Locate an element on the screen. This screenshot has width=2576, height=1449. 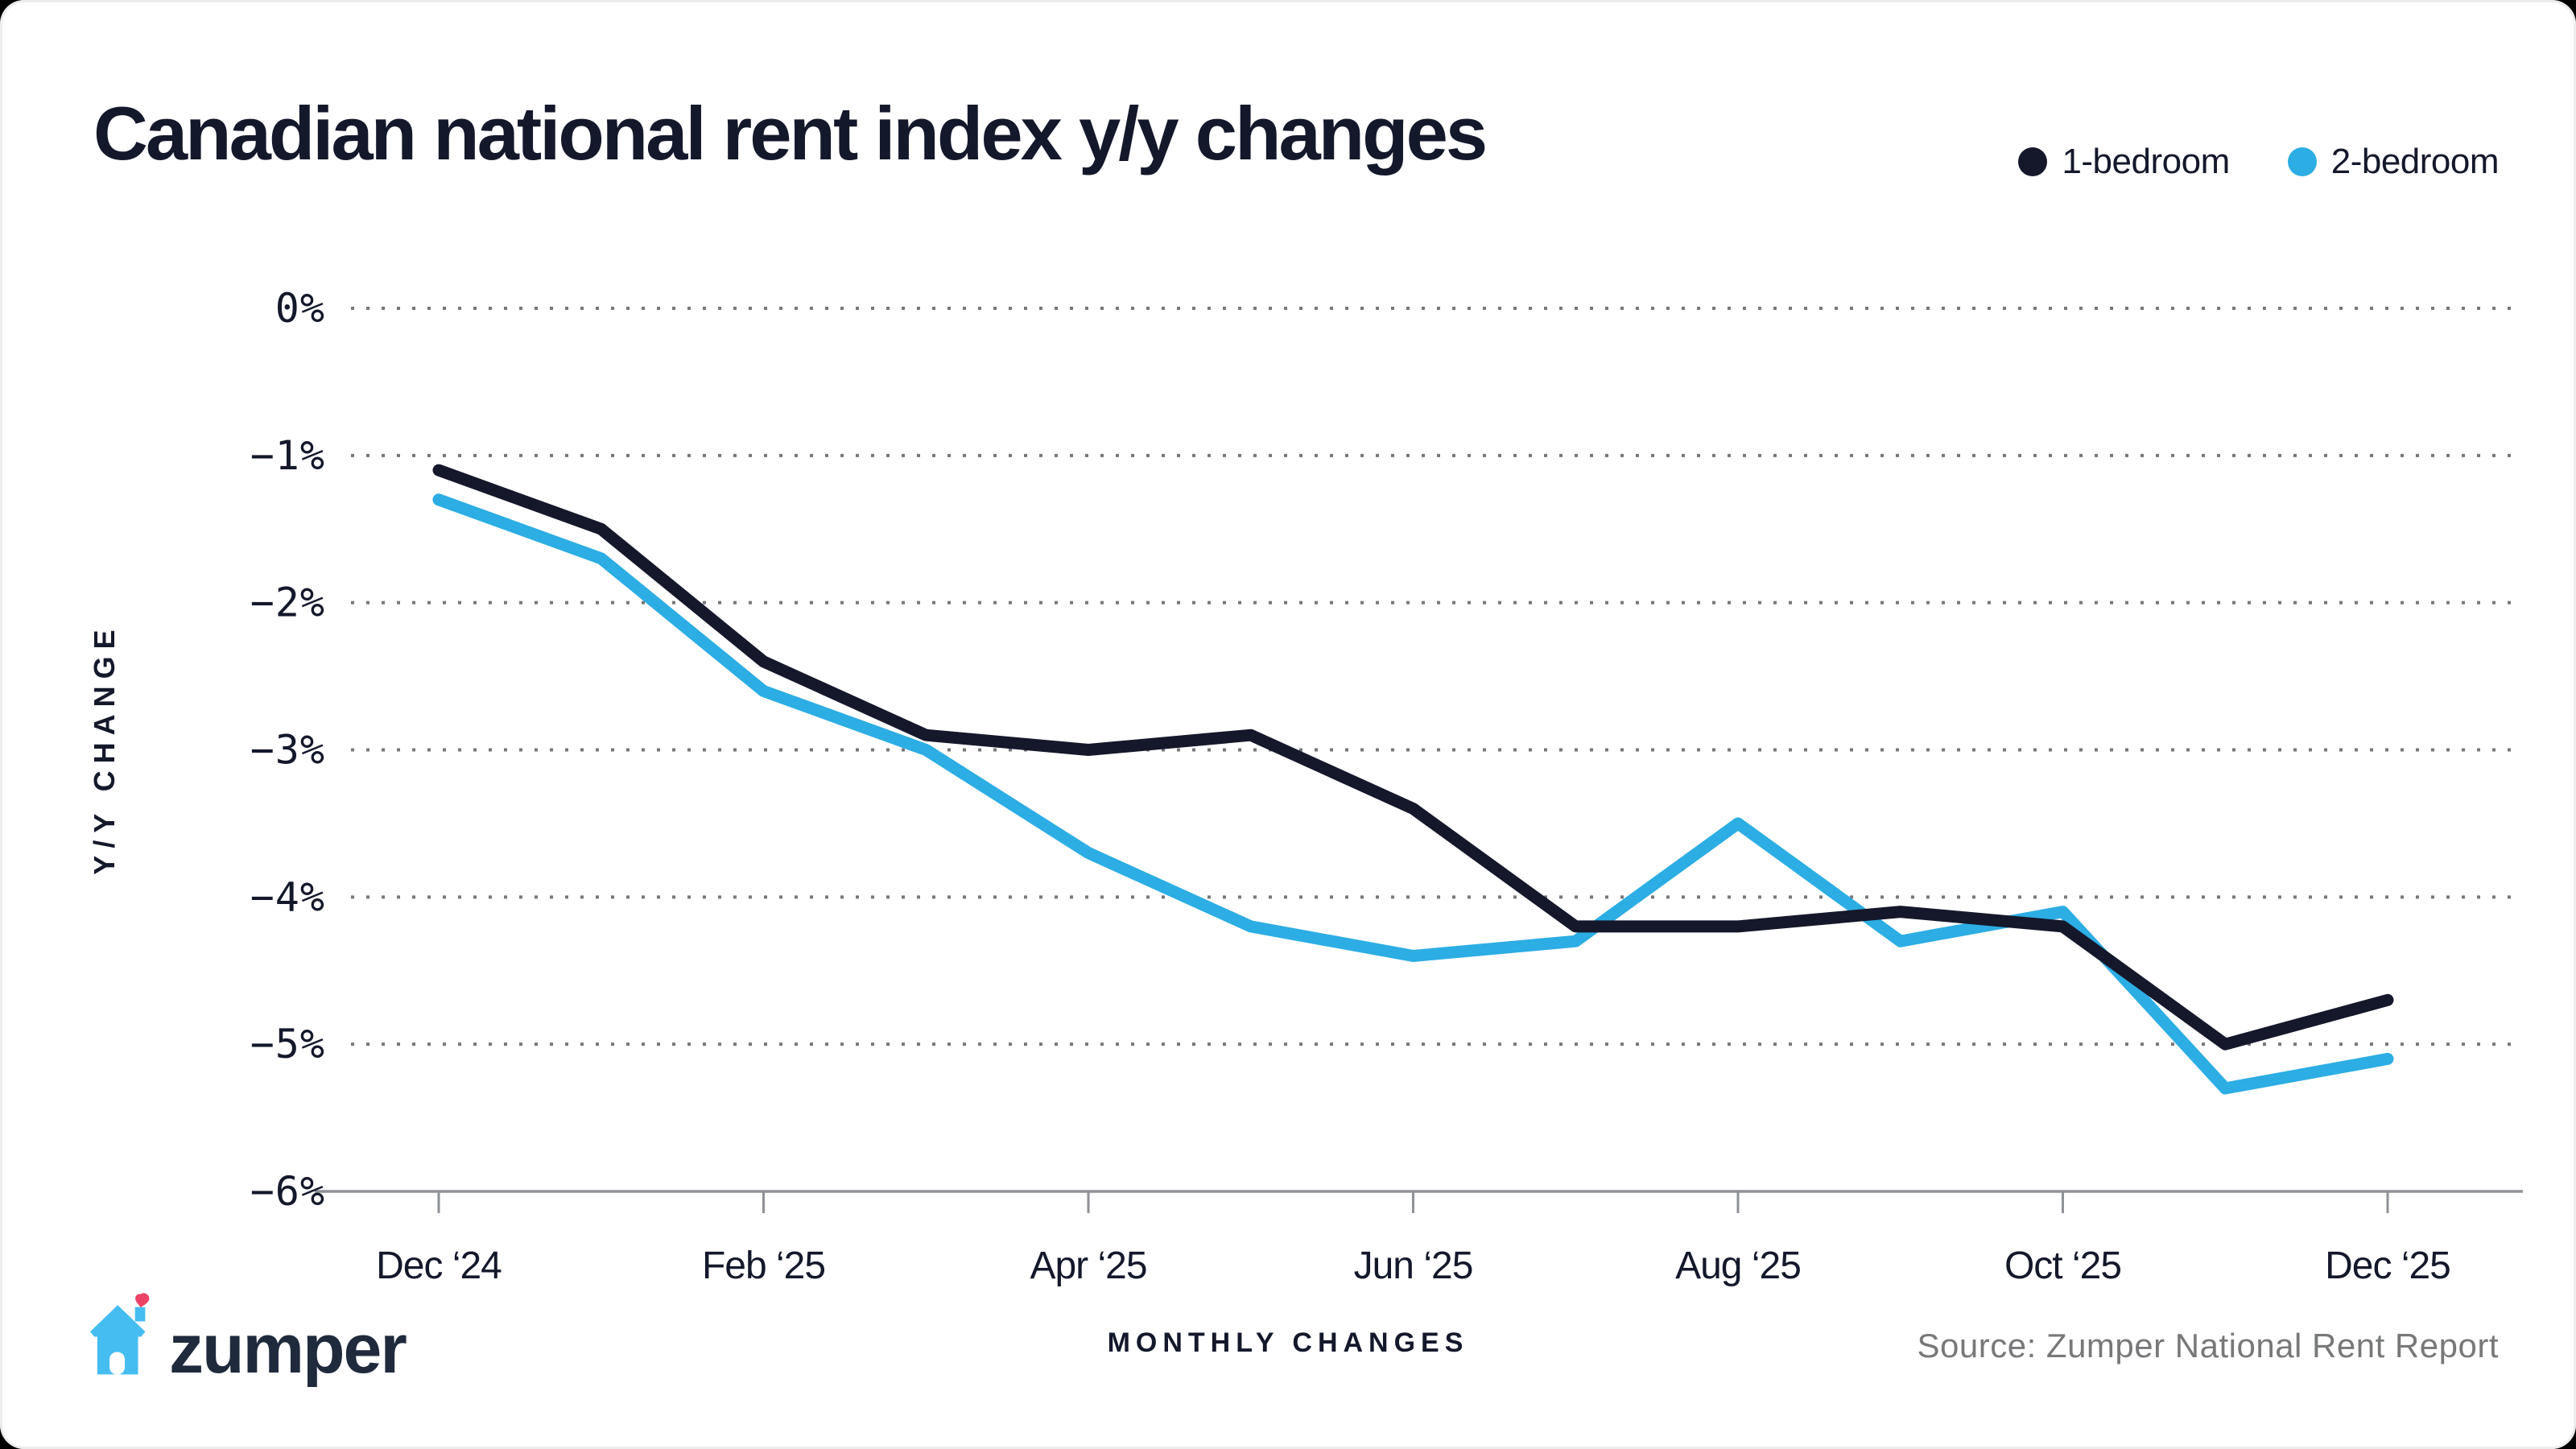
brand-wordmark: zumper is located at coordinates (288, 1349).